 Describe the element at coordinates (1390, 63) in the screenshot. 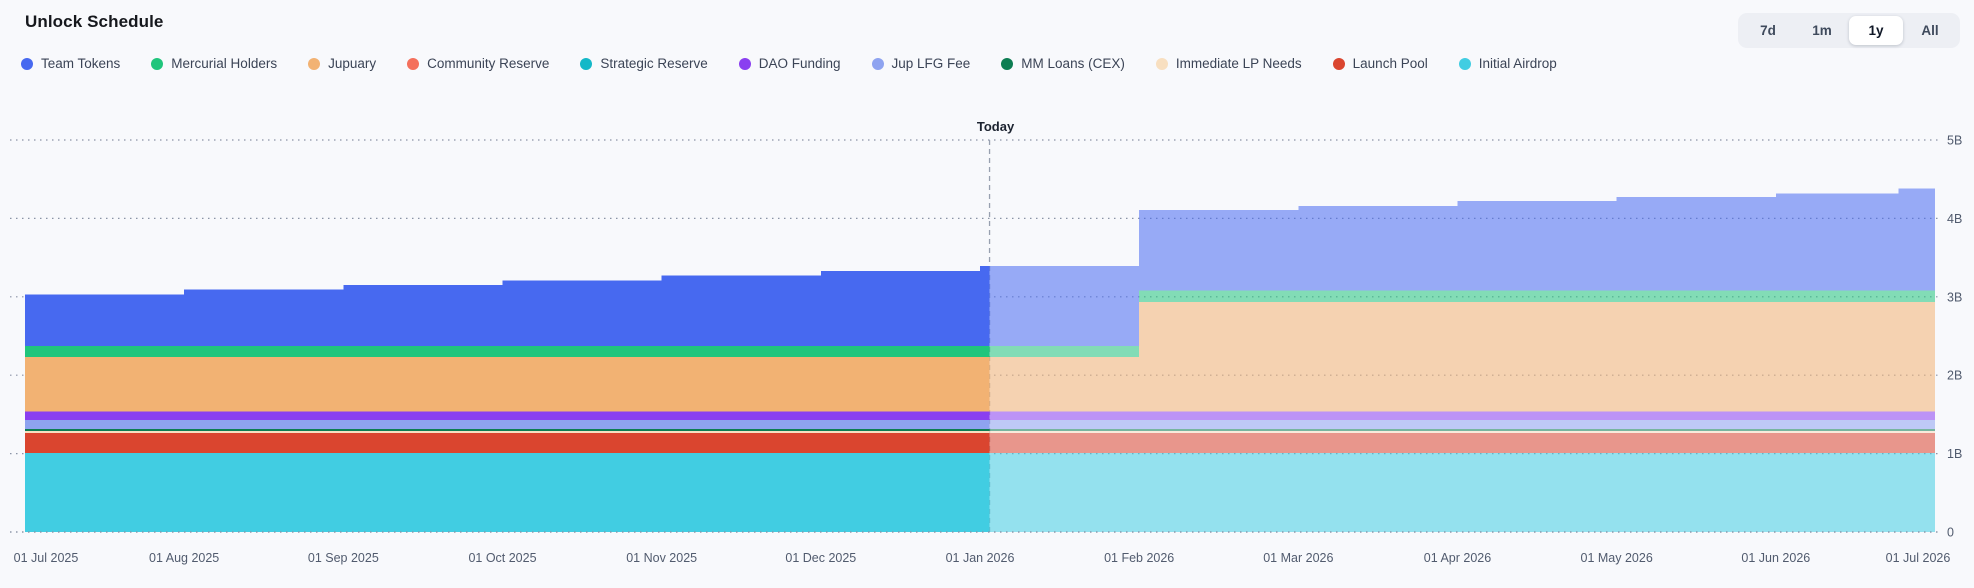

I see `legend-label: Launch Pool` at that location.